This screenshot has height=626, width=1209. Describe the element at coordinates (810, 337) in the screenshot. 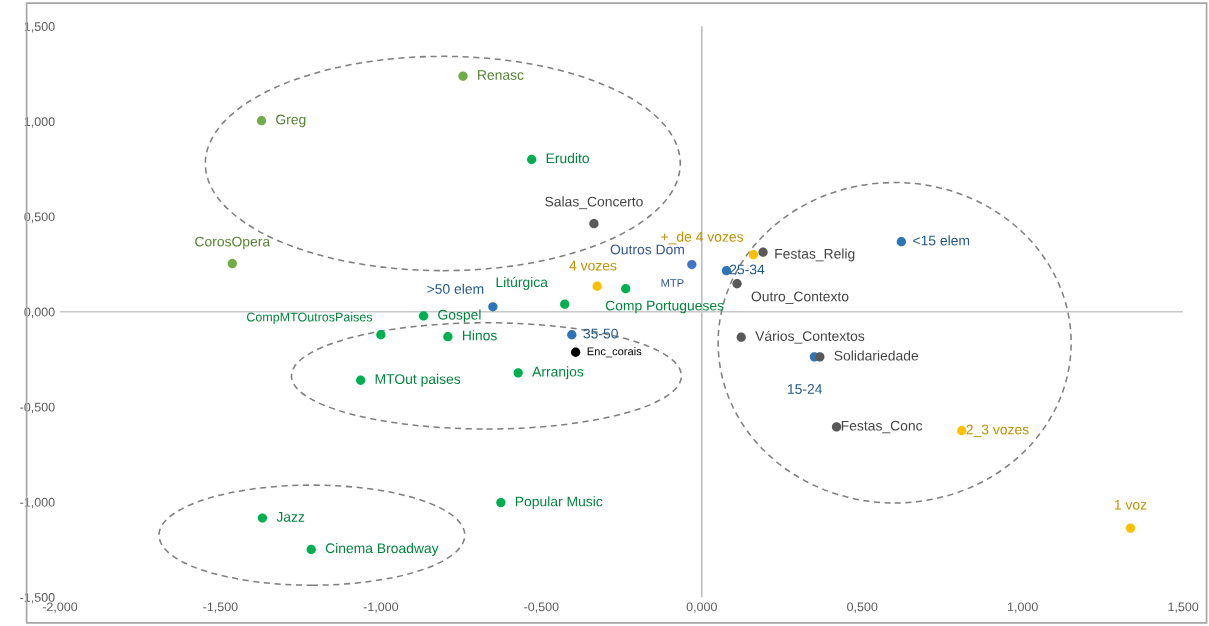

I see `annotation: Vários_Contextos` at that location.